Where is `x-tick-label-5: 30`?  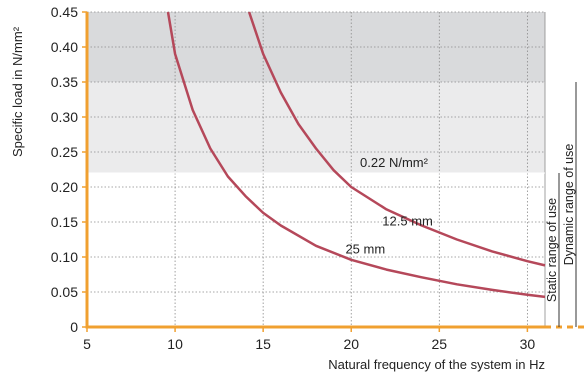 x-tick-label-5: 30 is located at coordinates (528, 344).